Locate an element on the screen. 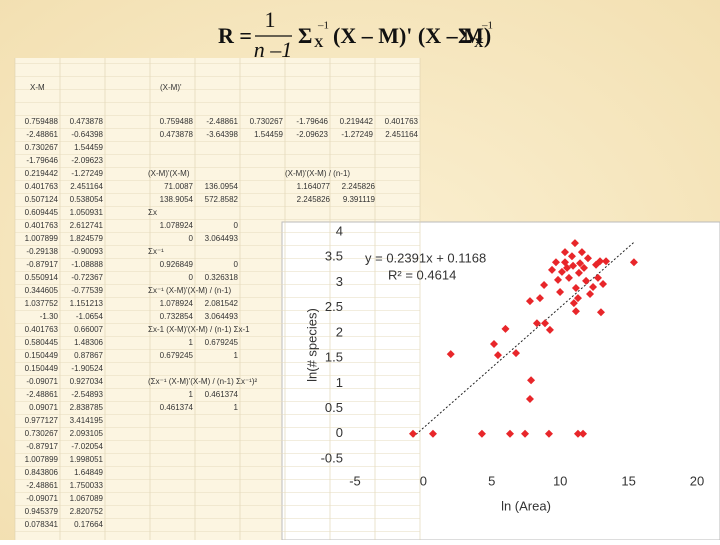  cell-value: 1.007899 is located at coordinates (42, 238).